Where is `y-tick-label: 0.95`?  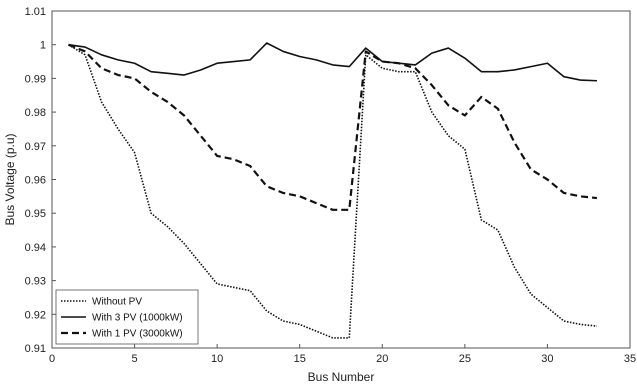
y-tick-label: 0.95 is located at coordinates (35, 214).